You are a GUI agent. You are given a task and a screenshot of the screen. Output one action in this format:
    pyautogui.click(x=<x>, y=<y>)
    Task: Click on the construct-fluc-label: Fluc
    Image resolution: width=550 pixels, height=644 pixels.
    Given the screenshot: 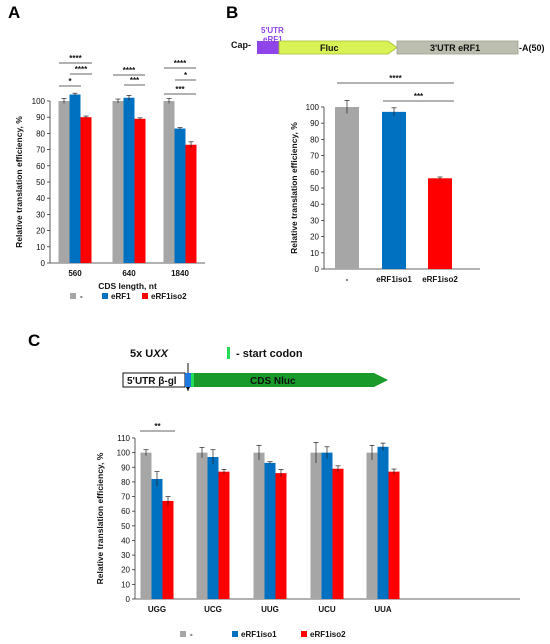 What is the action you would take?
    pyautogui.click(x=329, y=48)
    